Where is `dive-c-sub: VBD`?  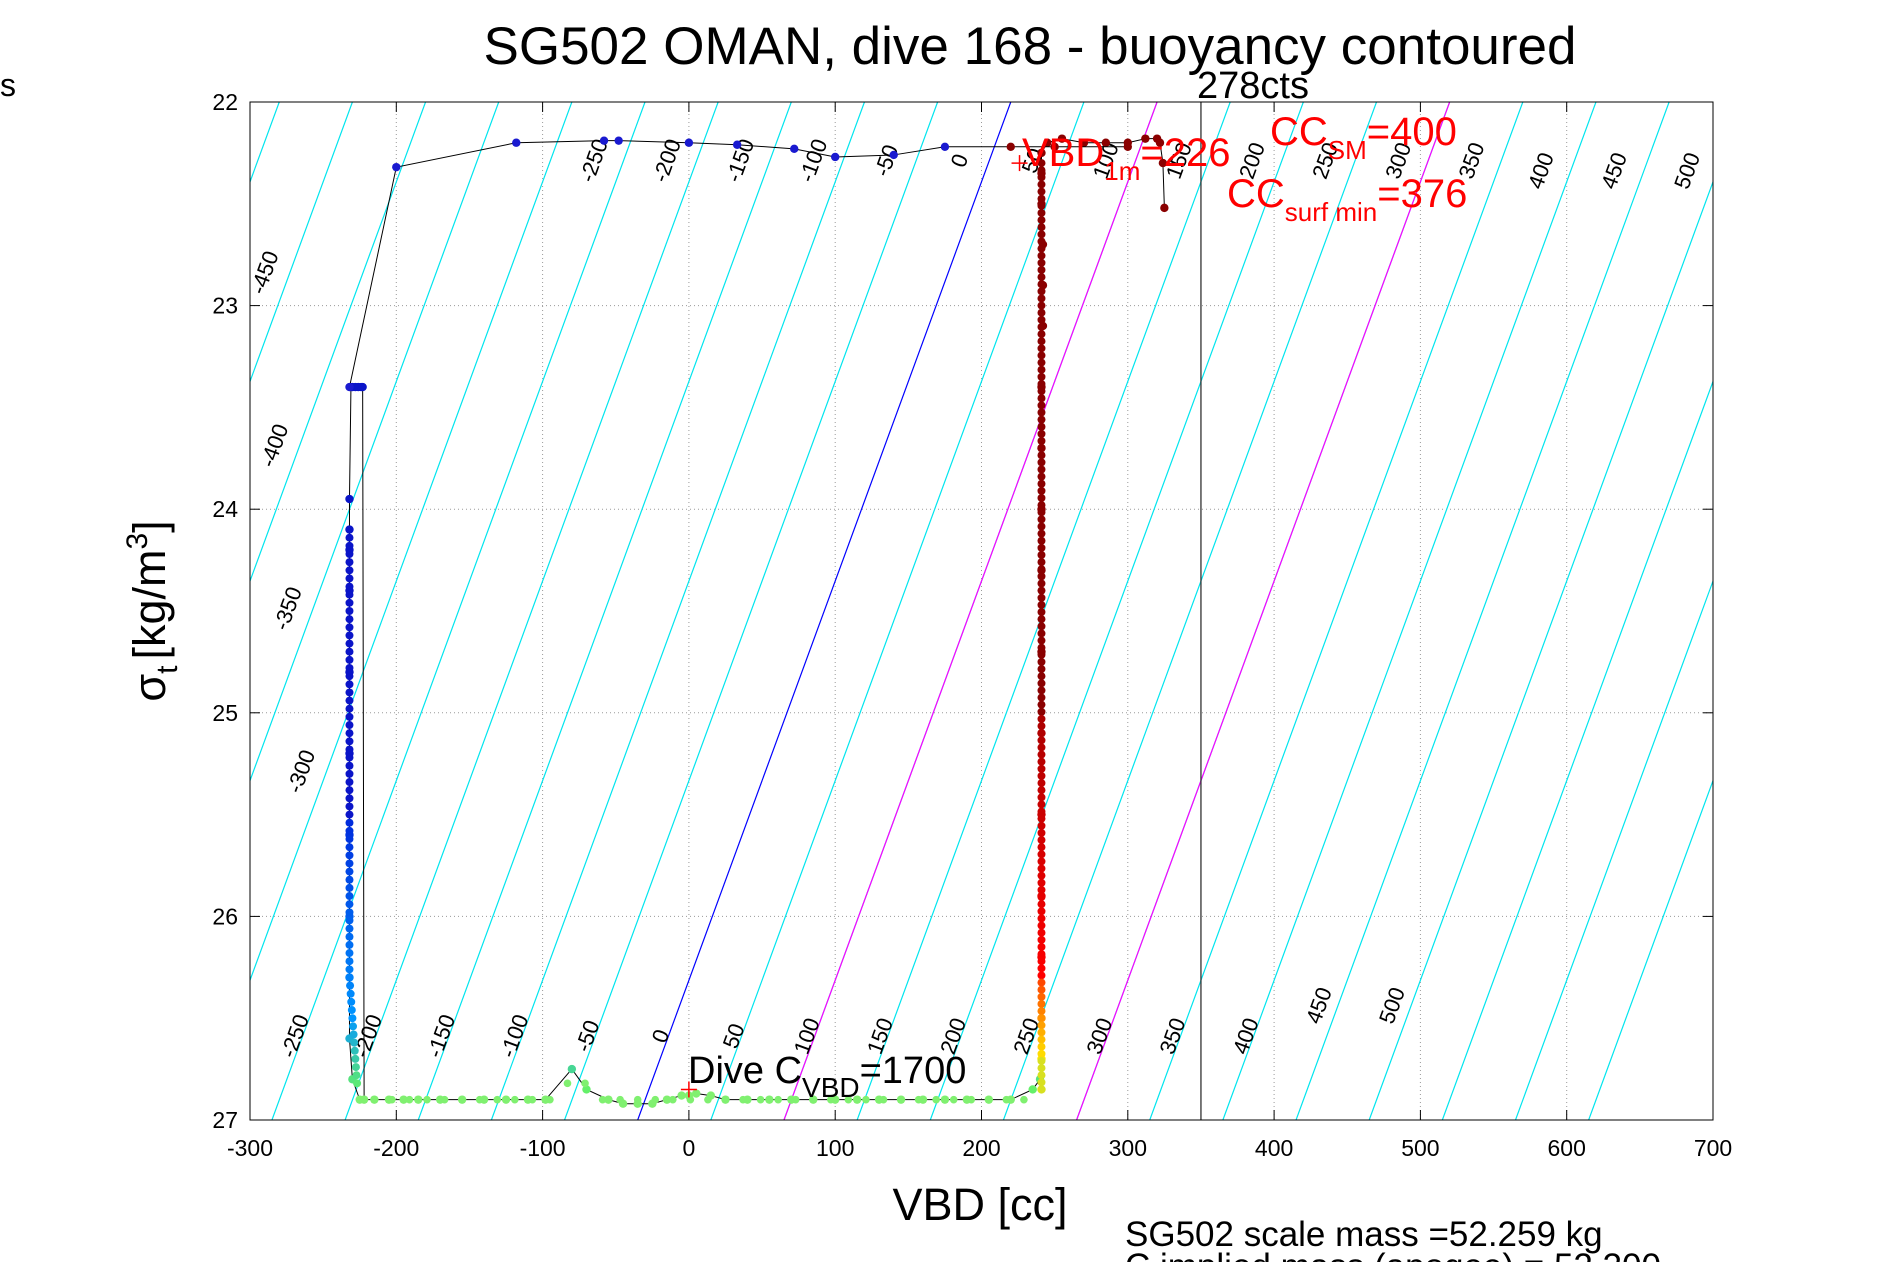
dive-c-sub: VBD is located at coordinates (831, 1087).